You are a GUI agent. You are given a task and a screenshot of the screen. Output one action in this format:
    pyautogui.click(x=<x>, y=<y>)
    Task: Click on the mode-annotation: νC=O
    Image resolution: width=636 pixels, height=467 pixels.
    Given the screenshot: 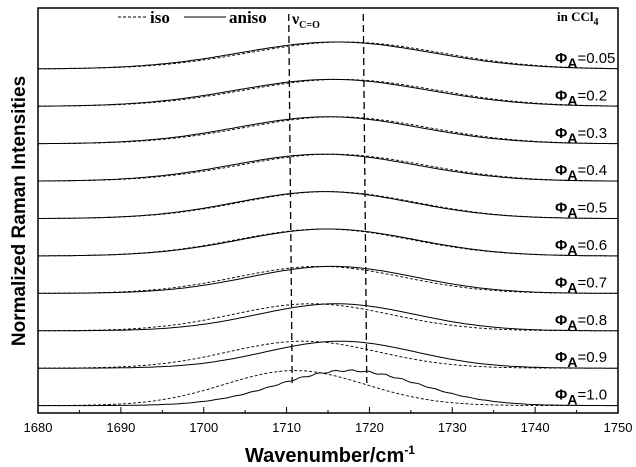 What is the action you would take?
    pyautogui.click(x=305, y=21)
    